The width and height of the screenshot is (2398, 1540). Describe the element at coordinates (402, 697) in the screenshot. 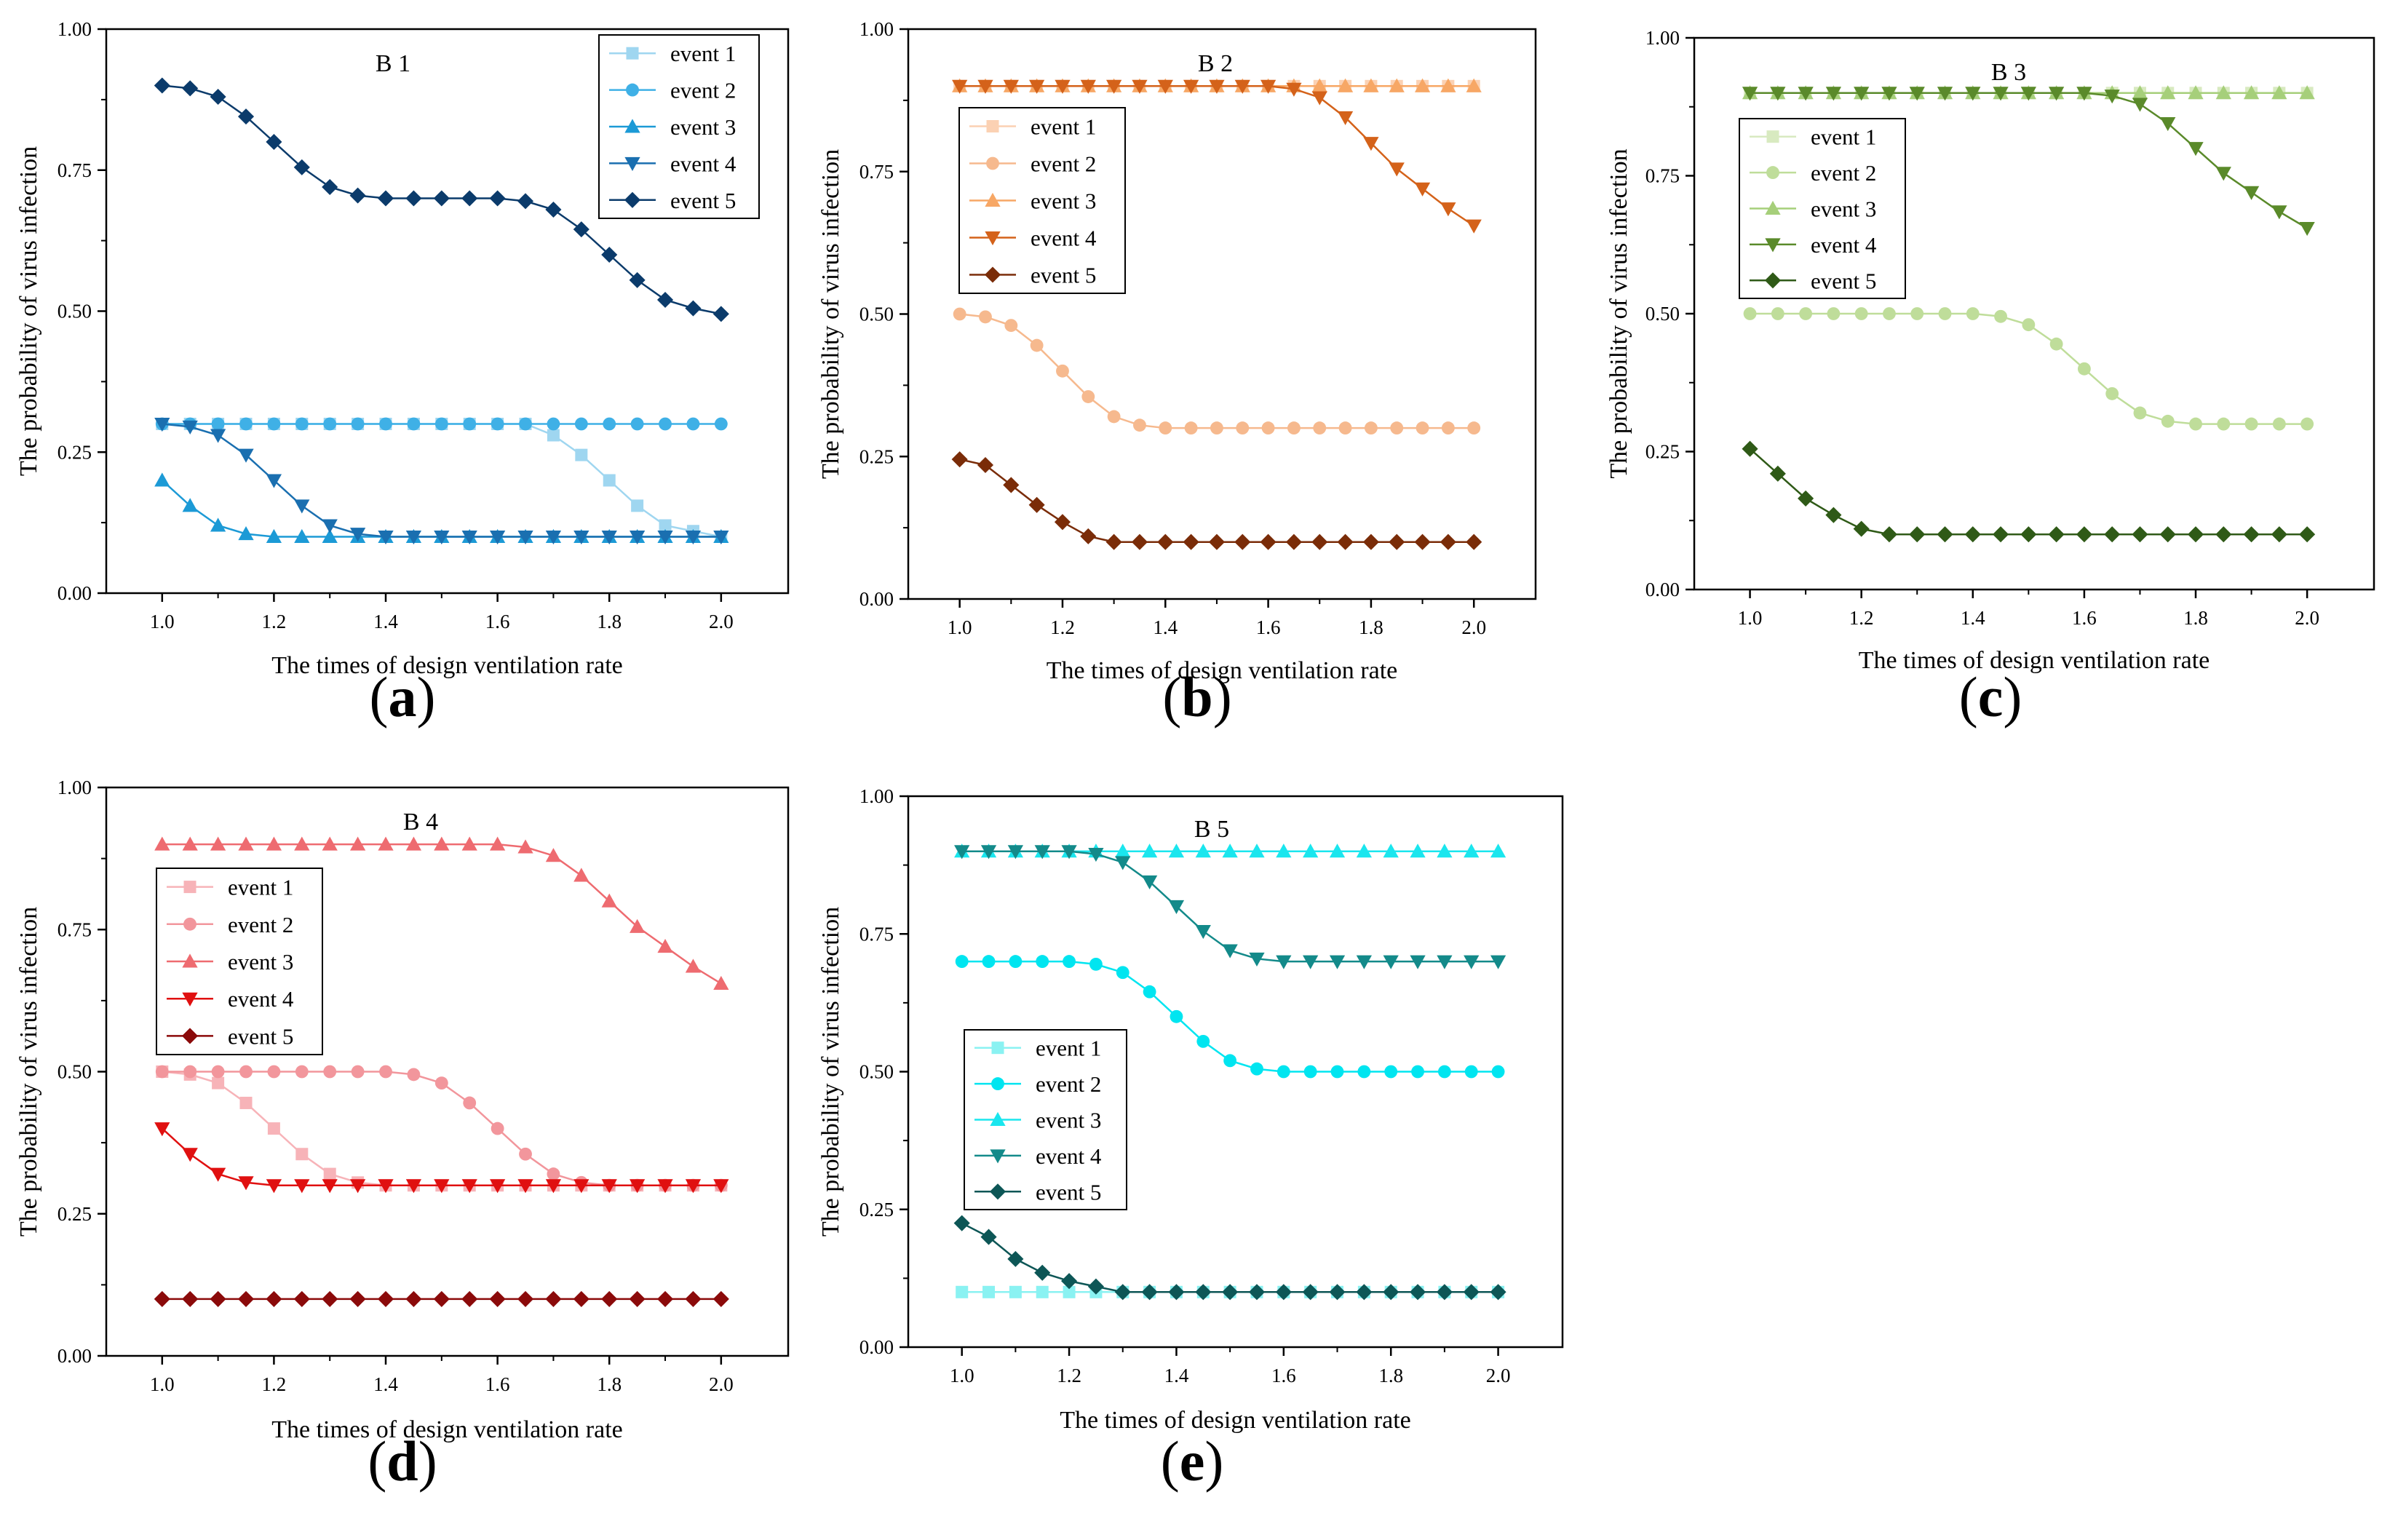

I see `panel-label-a: (a)` at that location.